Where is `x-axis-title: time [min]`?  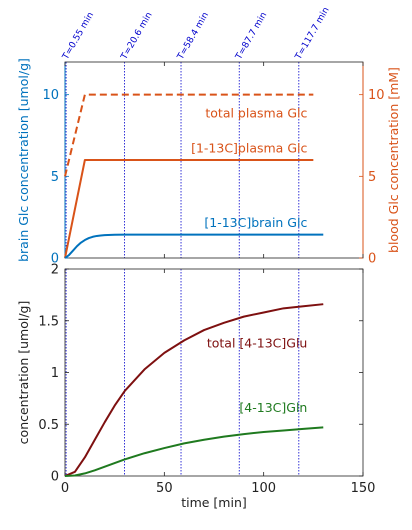 x-axis-title: time [min] is located at coordinates (214, 502).